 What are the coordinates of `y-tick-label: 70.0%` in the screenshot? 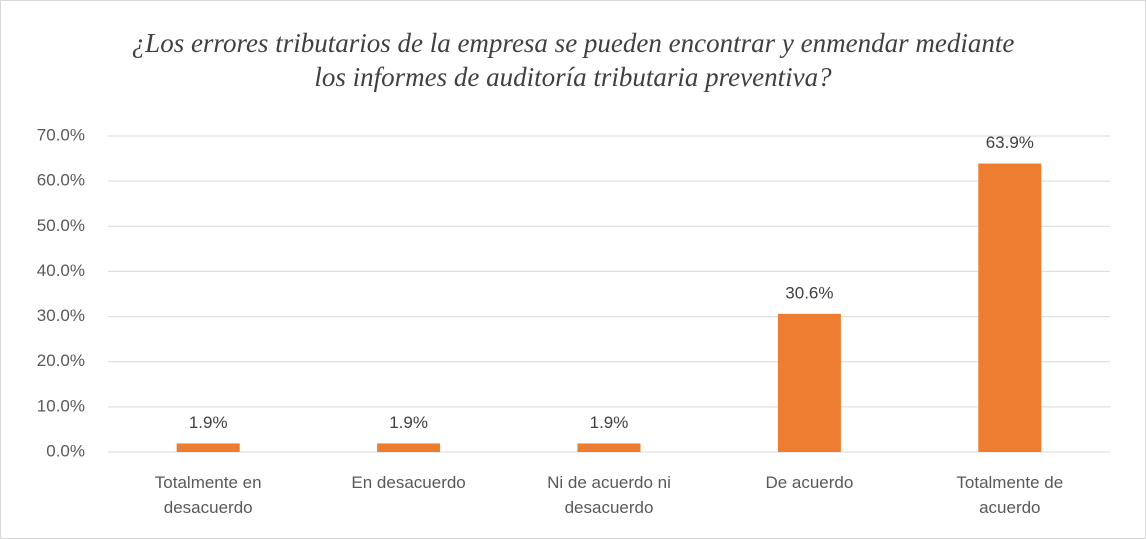 It's located at (61, 134).